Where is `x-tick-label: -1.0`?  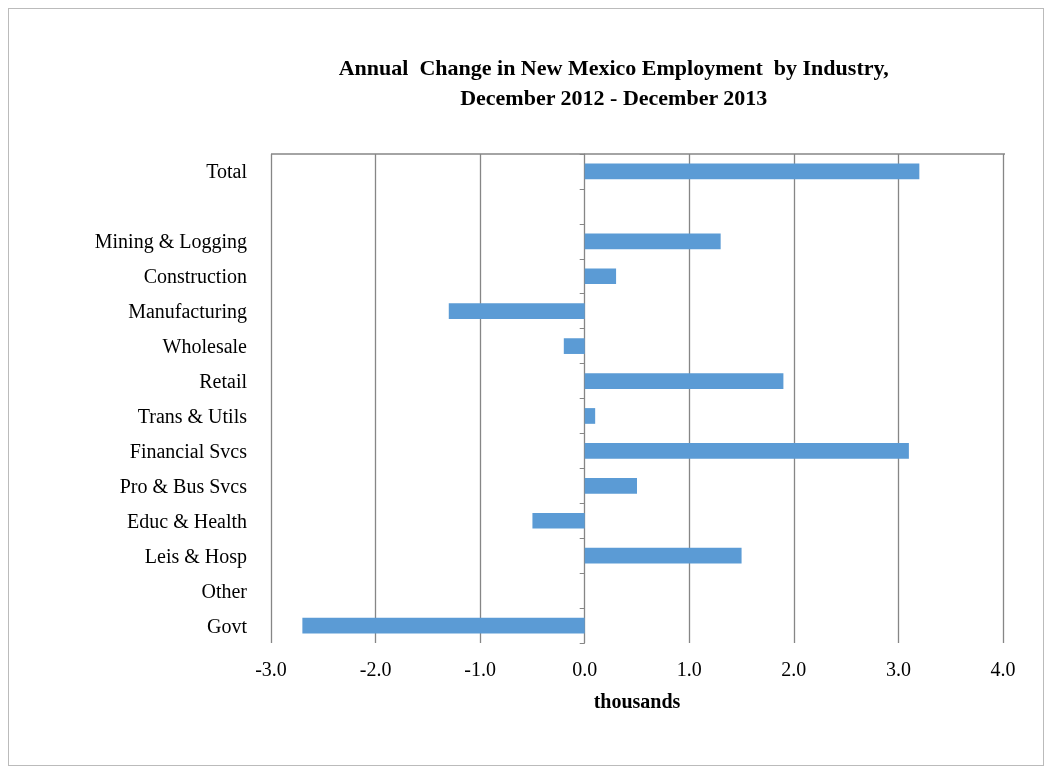
x-tick-label: -1.0 is located at coordinates (480, 669).